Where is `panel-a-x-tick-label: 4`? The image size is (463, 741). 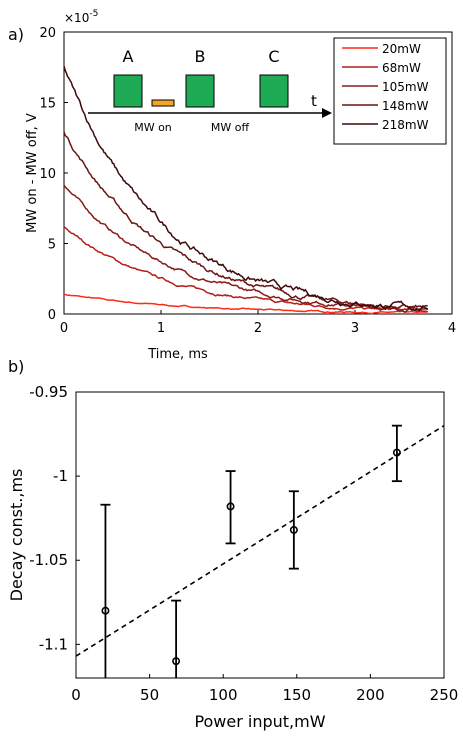
panel-a-x-tick-label: 4 is located at coordinates (452, 328).